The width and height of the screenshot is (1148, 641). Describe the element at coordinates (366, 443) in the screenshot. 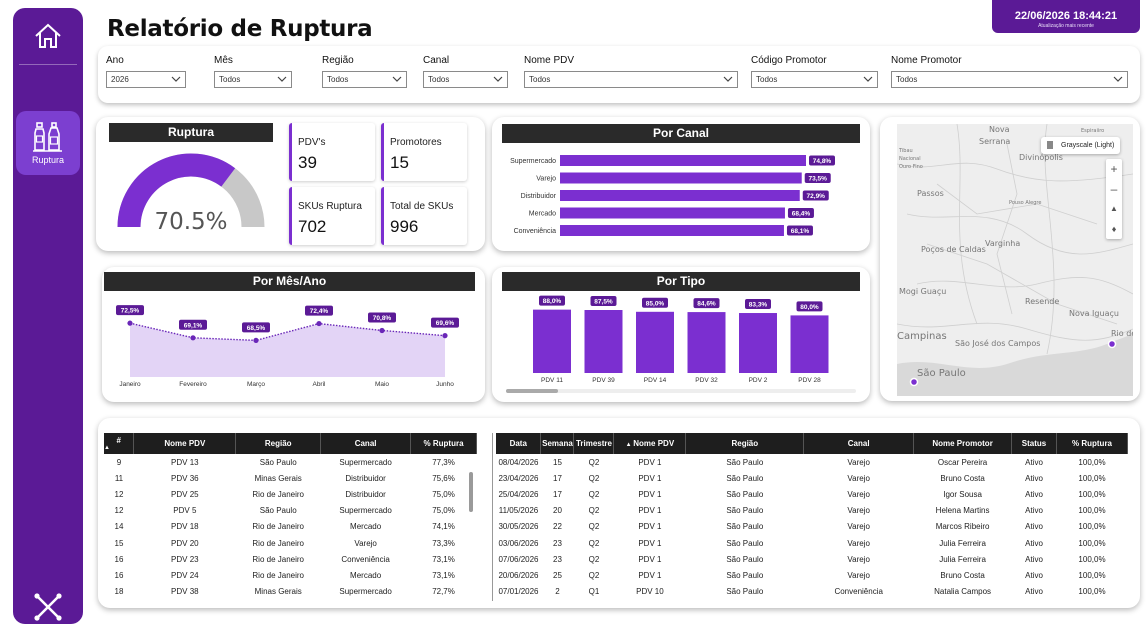

I see `col-canal: Canal` at that location.